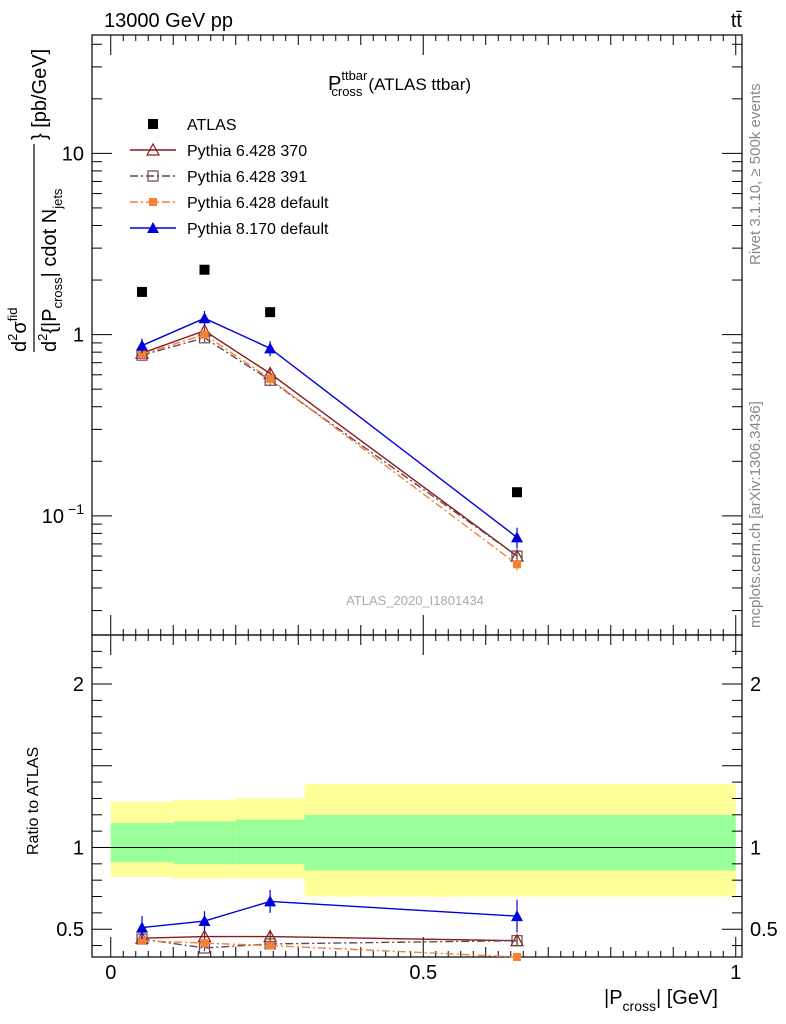 The width and height of the screenshot is (786, 1024). I want to click on rivet-version-label: Rivet 3.1.10, ≥ 500k events, so click(755, 174).